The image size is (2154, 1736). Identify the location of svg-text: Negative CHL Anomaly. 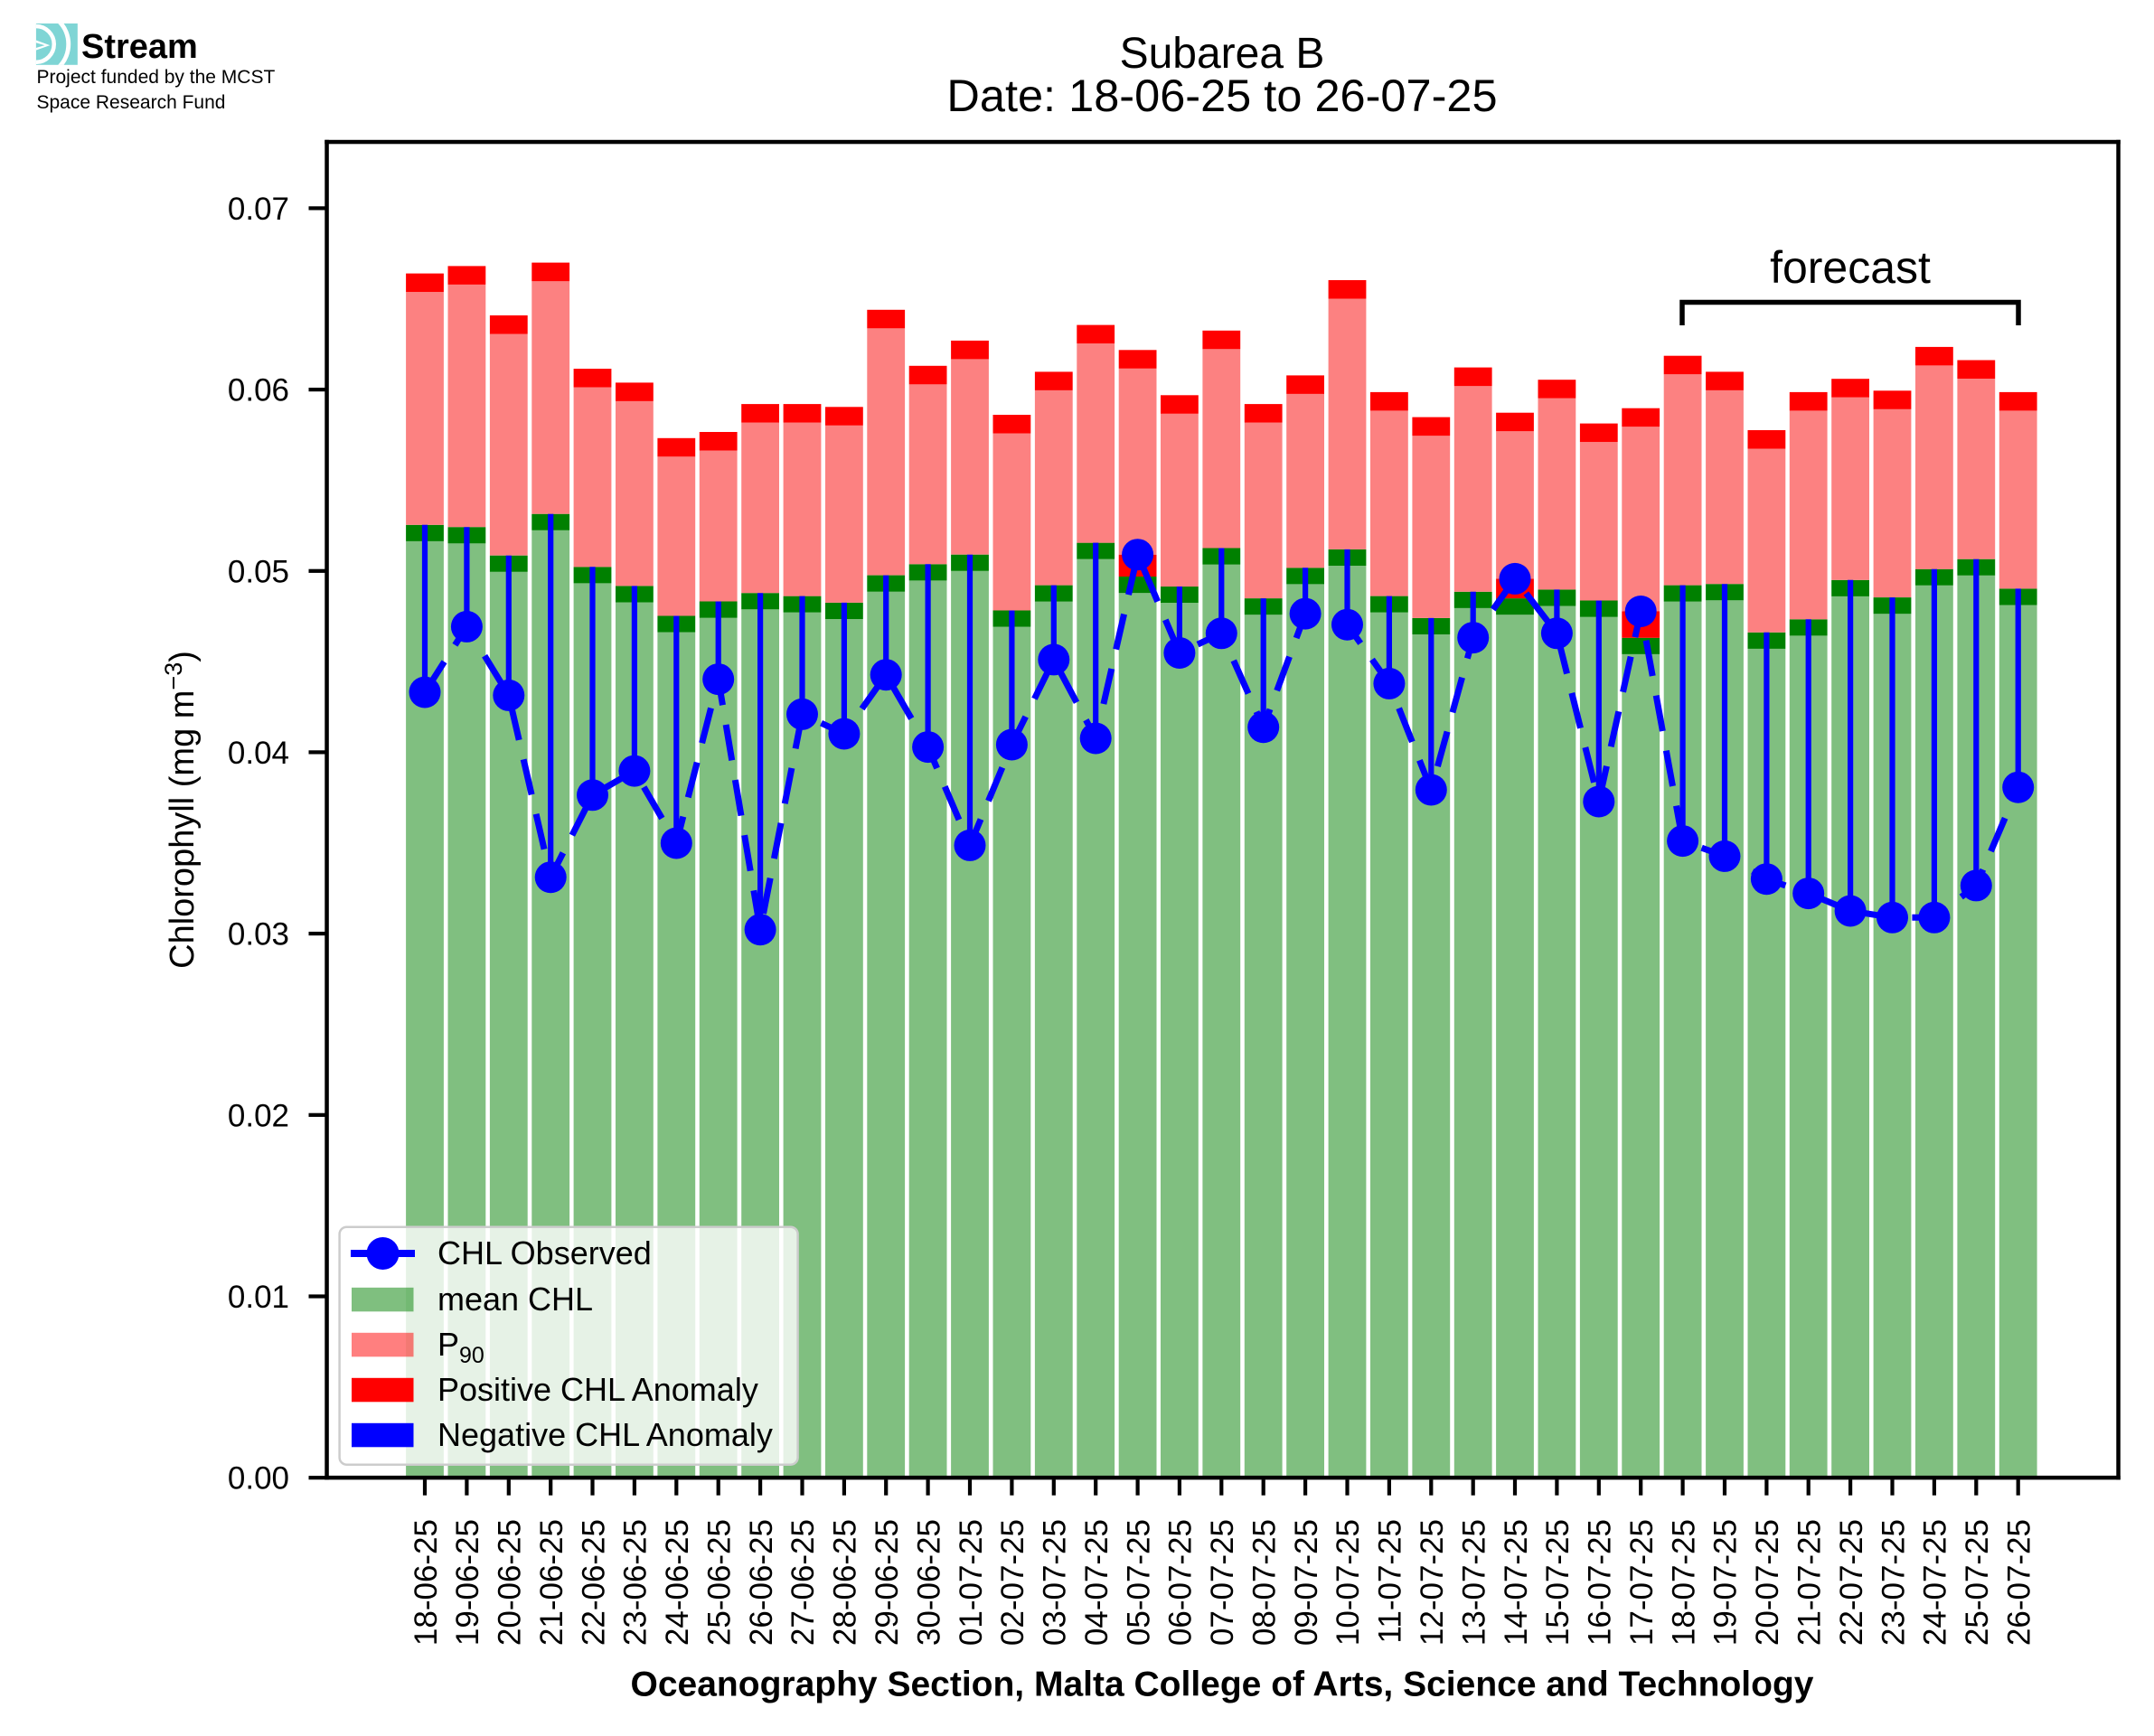
(605, 1434).